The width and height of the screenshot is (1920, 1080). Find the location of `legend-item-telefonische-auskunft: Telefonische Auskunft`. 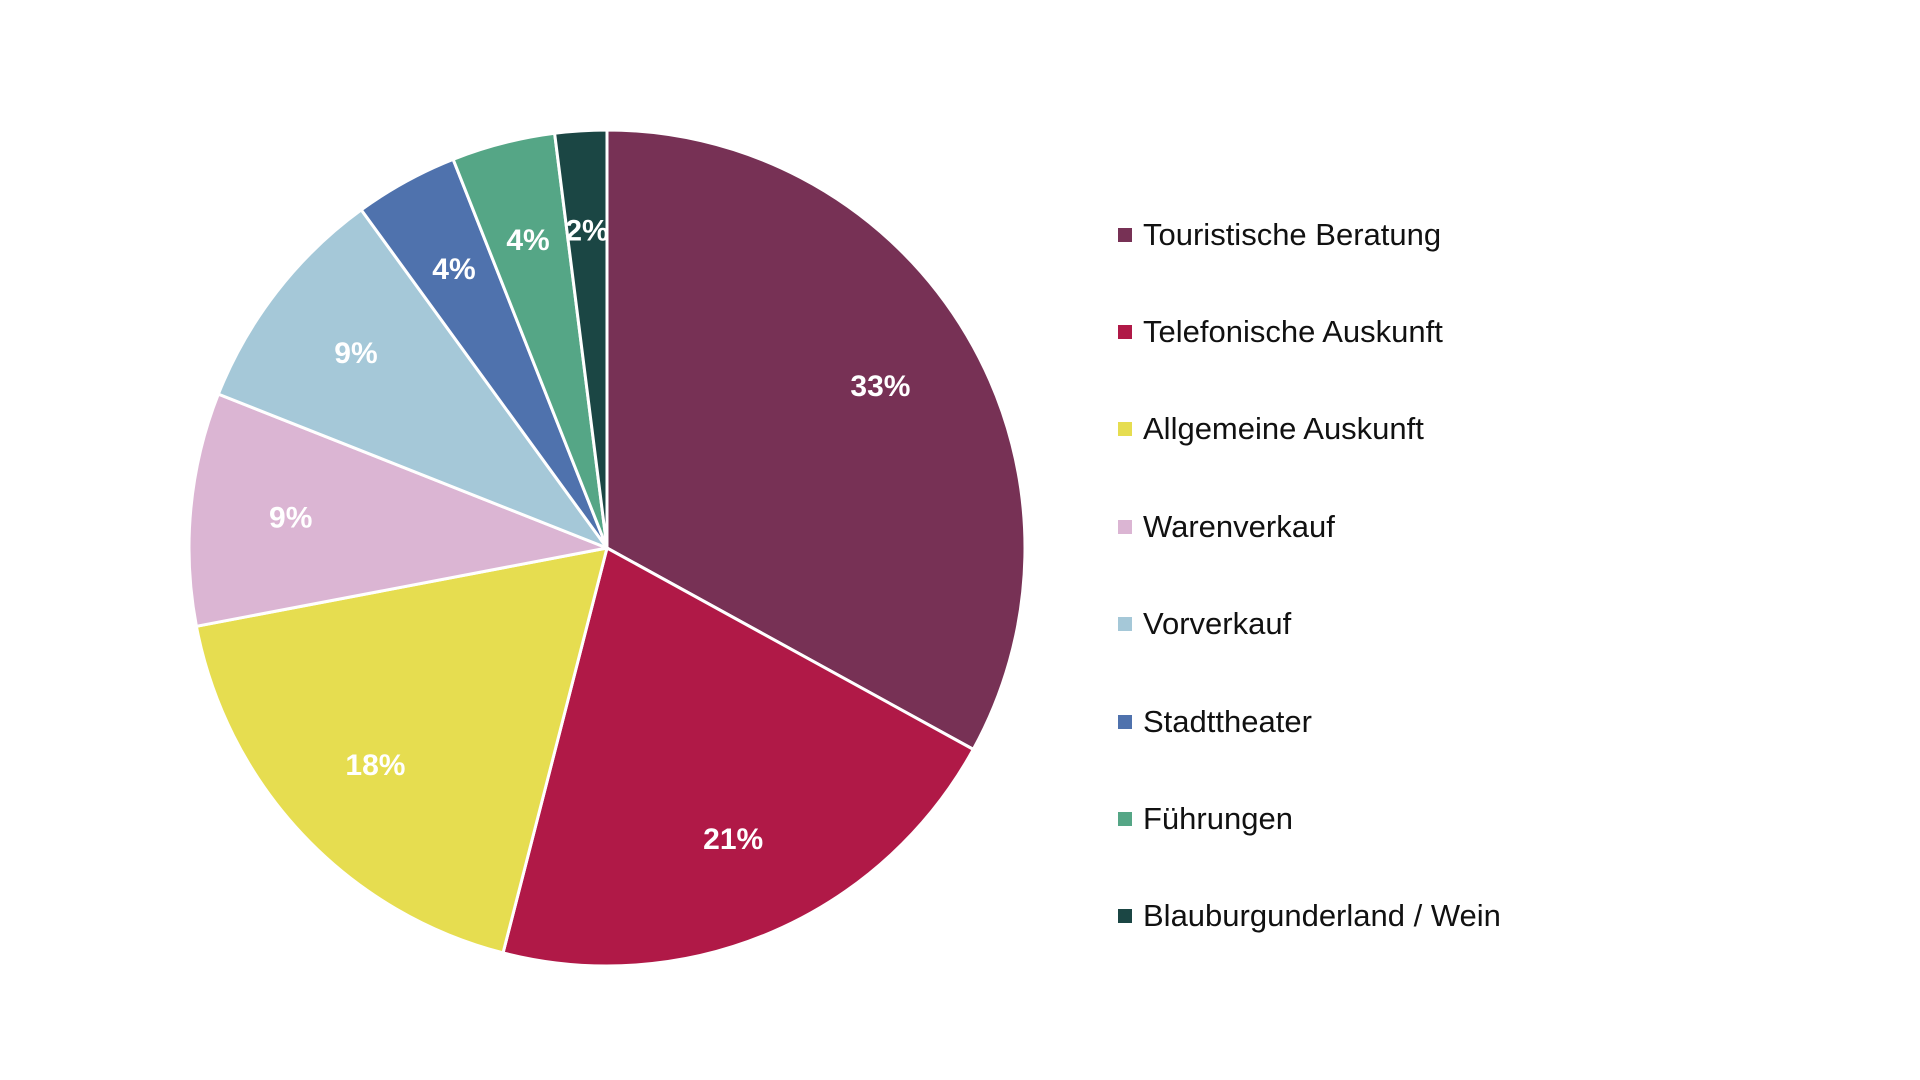

legend-item-telefonische-auskunft: Telefonische Auskunft is located at coordinates (1309, 331).